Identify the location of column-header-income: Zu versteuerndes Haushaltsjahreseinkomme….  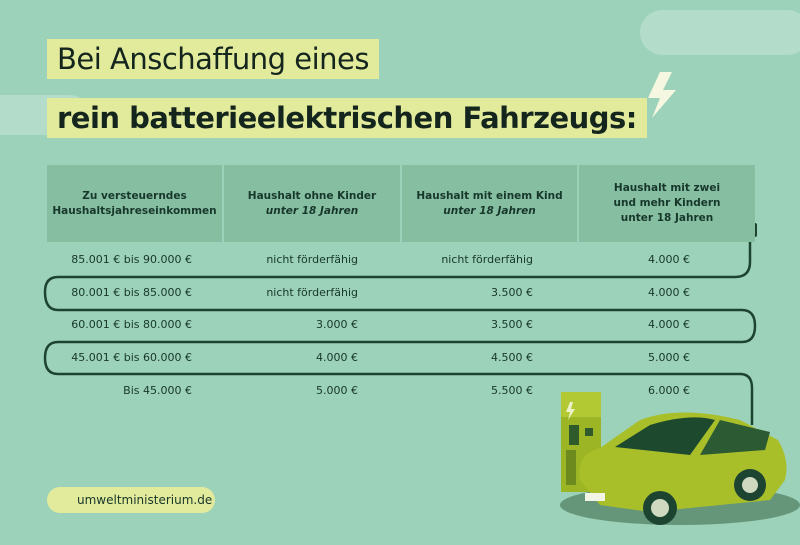
(134, 203).